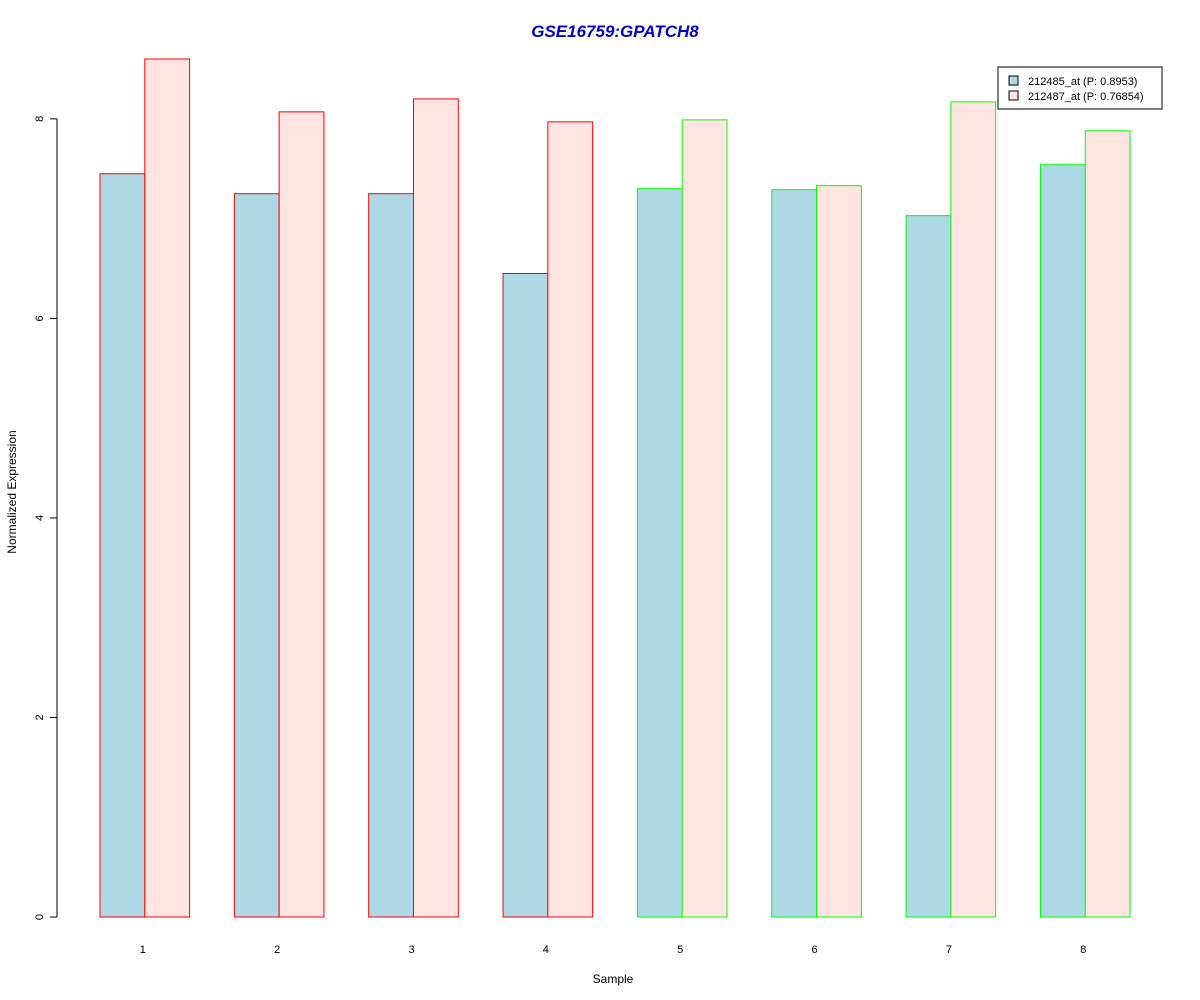 This screenshot has width=1200, height=1000. What do you see at coordinates (613, 979) in the screenshot?
I see `x-axis-label: Sample` at bounding box center [613, 979].